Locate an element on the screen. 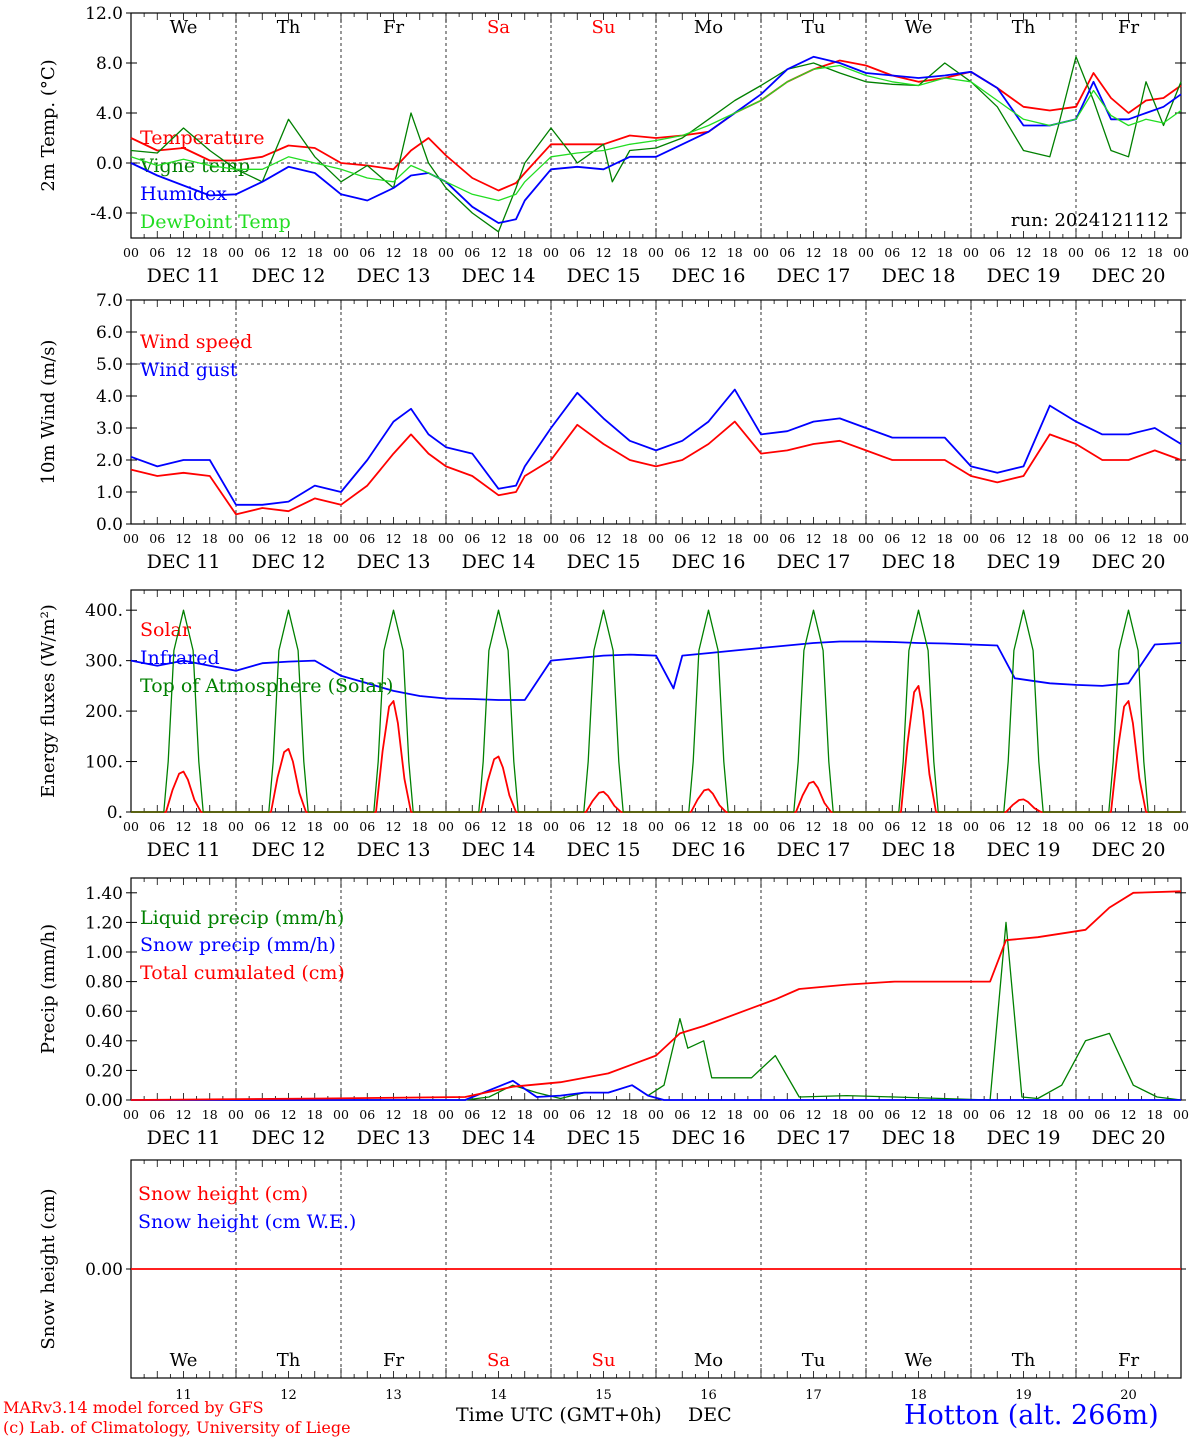 The image size is (1194, 1440). y-tick-label: 1.20 is located at coordinates (104, 923).